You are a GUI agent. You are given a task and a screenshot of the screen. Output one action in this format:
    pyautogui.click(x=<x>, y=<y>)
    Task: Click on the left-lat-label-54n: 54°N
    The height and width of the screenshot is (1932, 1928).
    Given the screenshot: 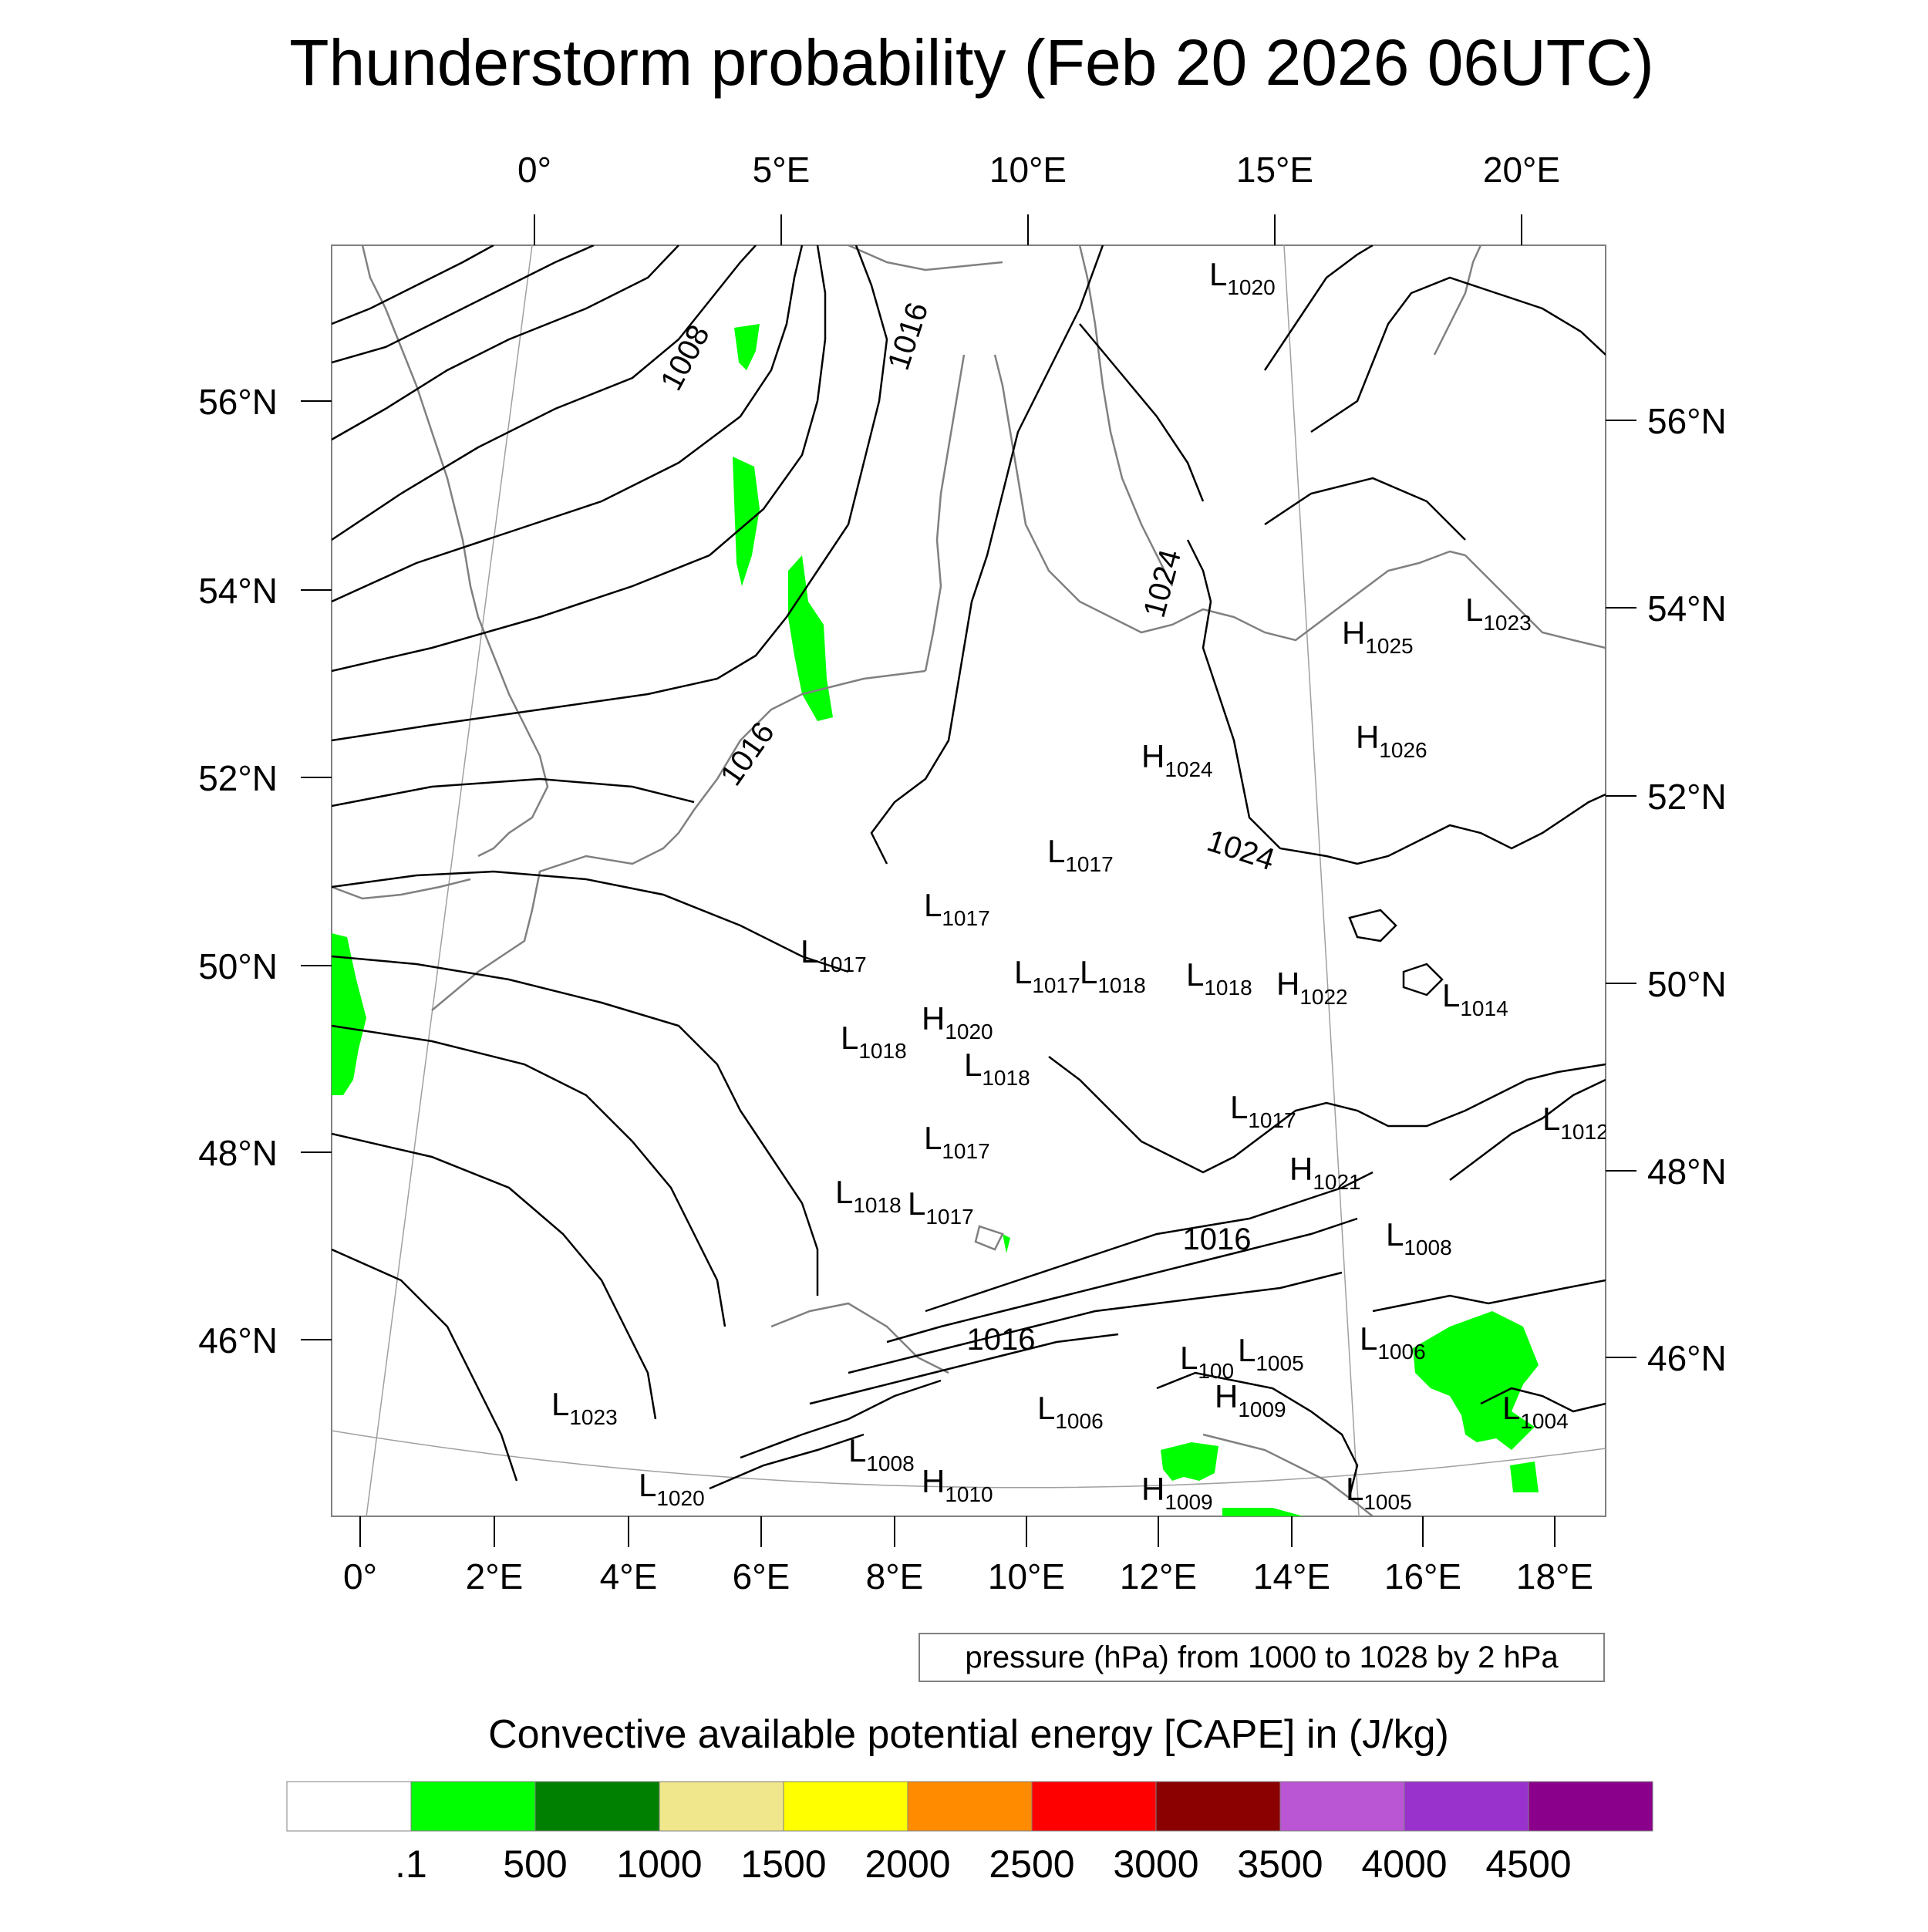 What is the action you would take?
    pyautogui.click(x=238, y=591)
    